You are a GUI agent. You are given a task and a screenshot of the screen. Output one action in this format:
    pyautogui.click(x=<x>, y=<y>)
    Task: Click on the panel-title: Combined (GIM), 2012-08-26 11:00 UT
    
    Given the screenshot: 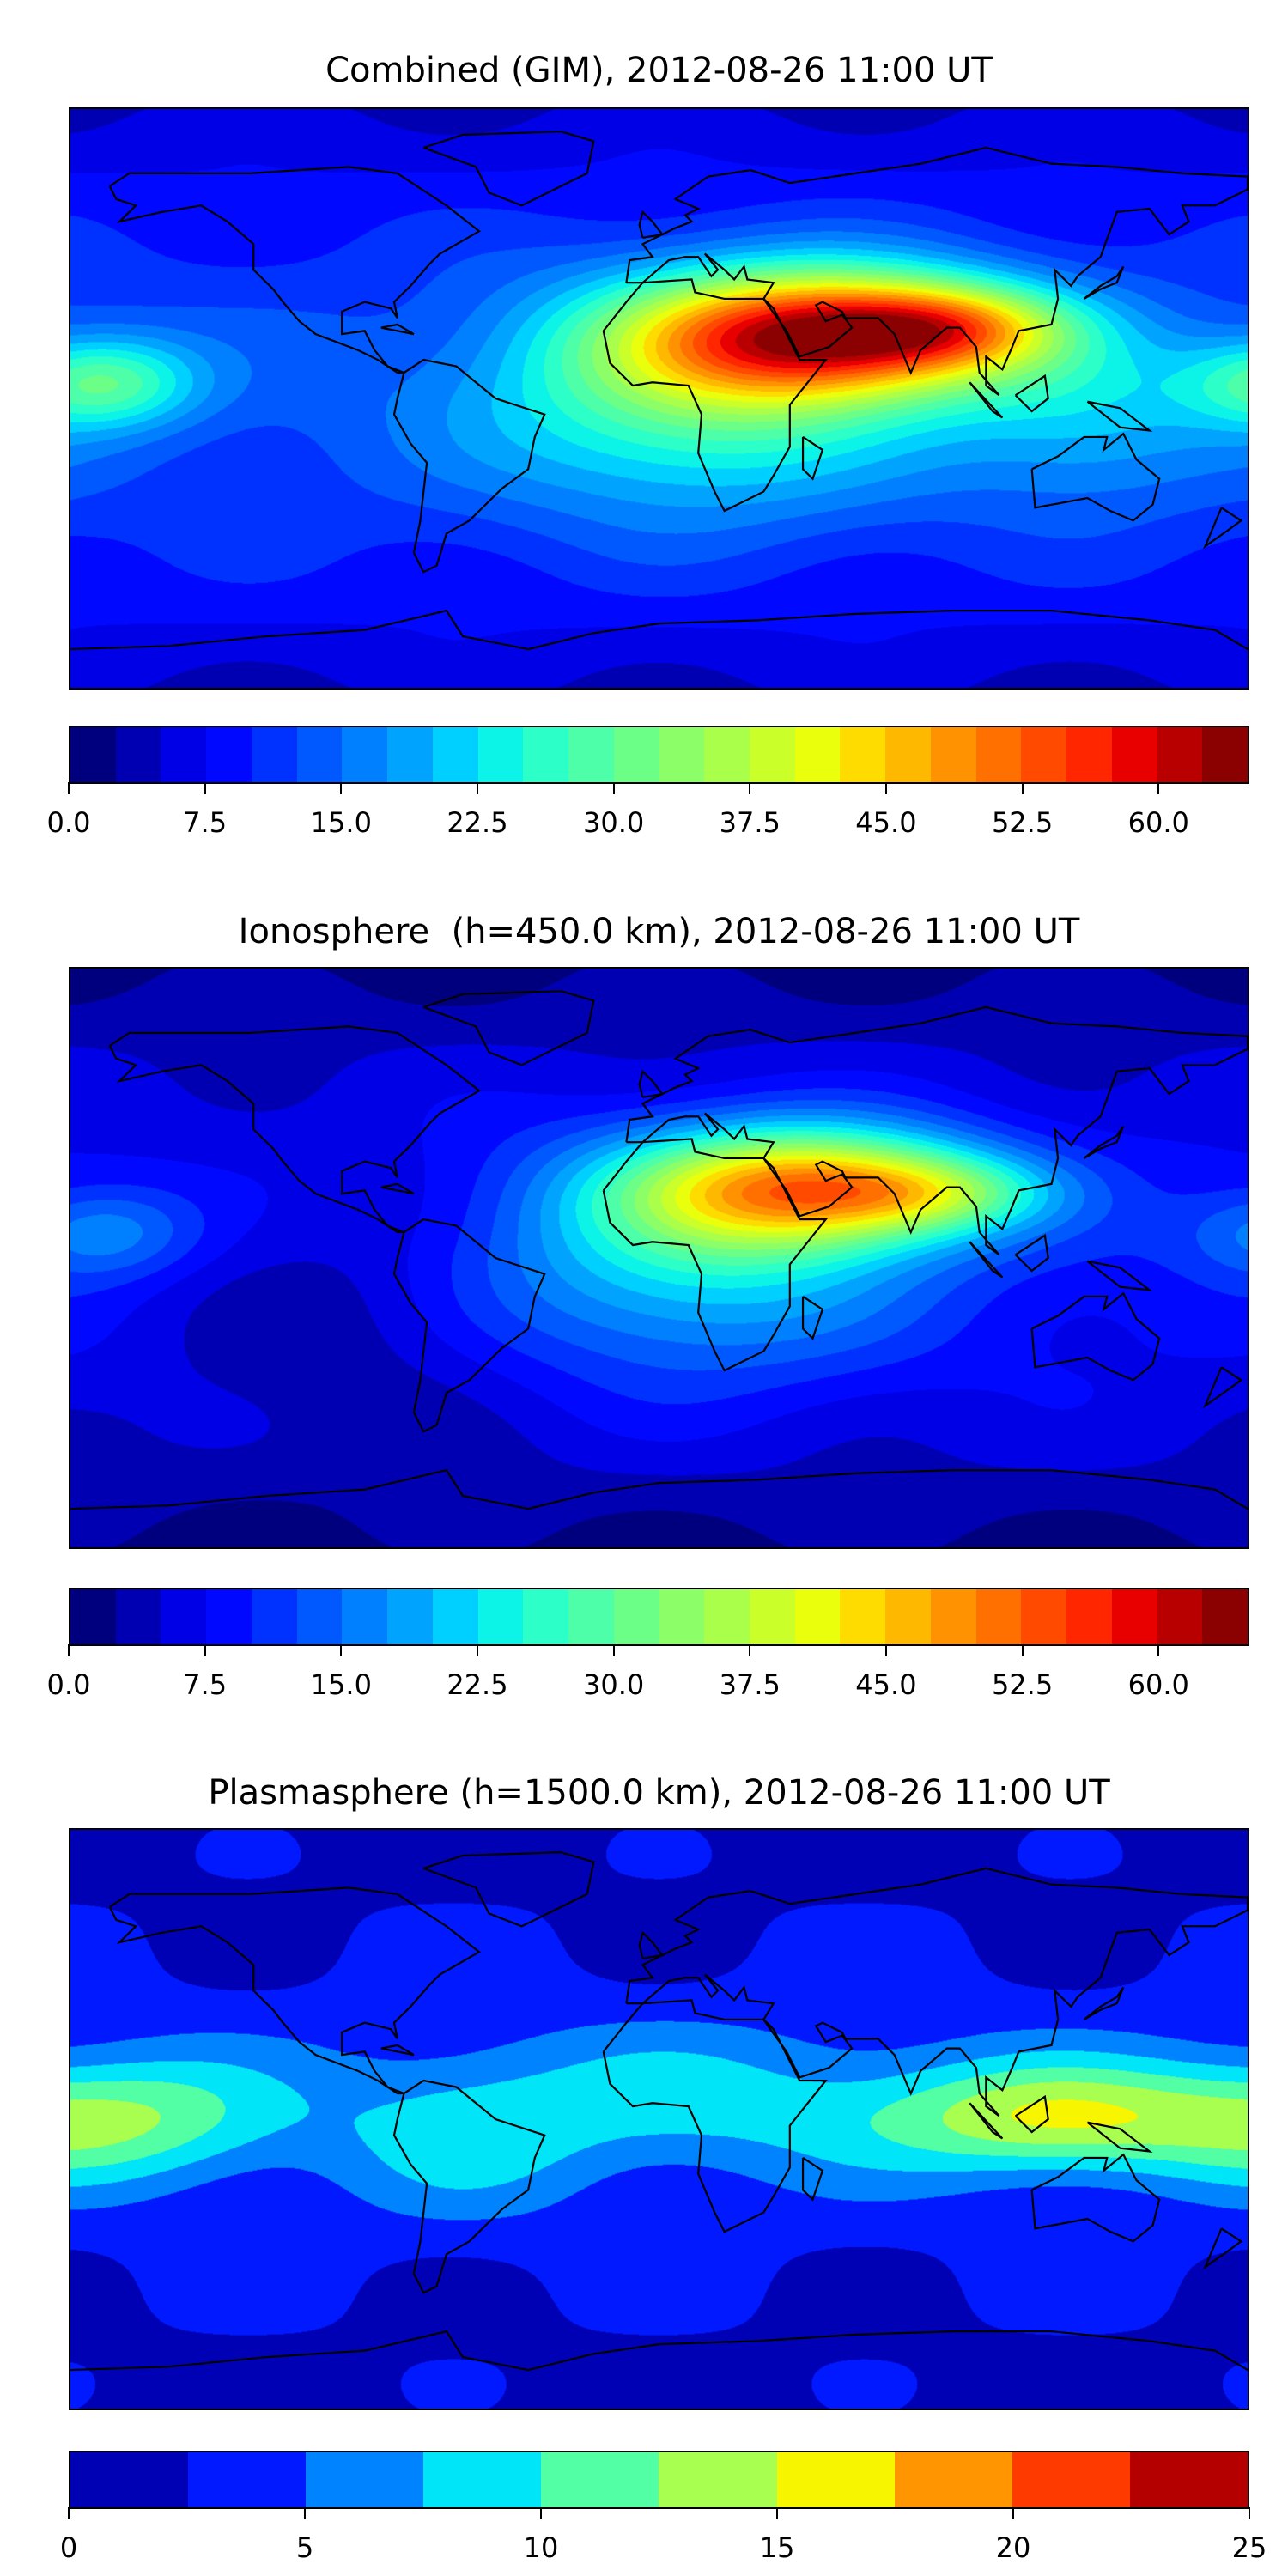 What is the action you would take?
    pyautogui.click(x=659, y=70)
    